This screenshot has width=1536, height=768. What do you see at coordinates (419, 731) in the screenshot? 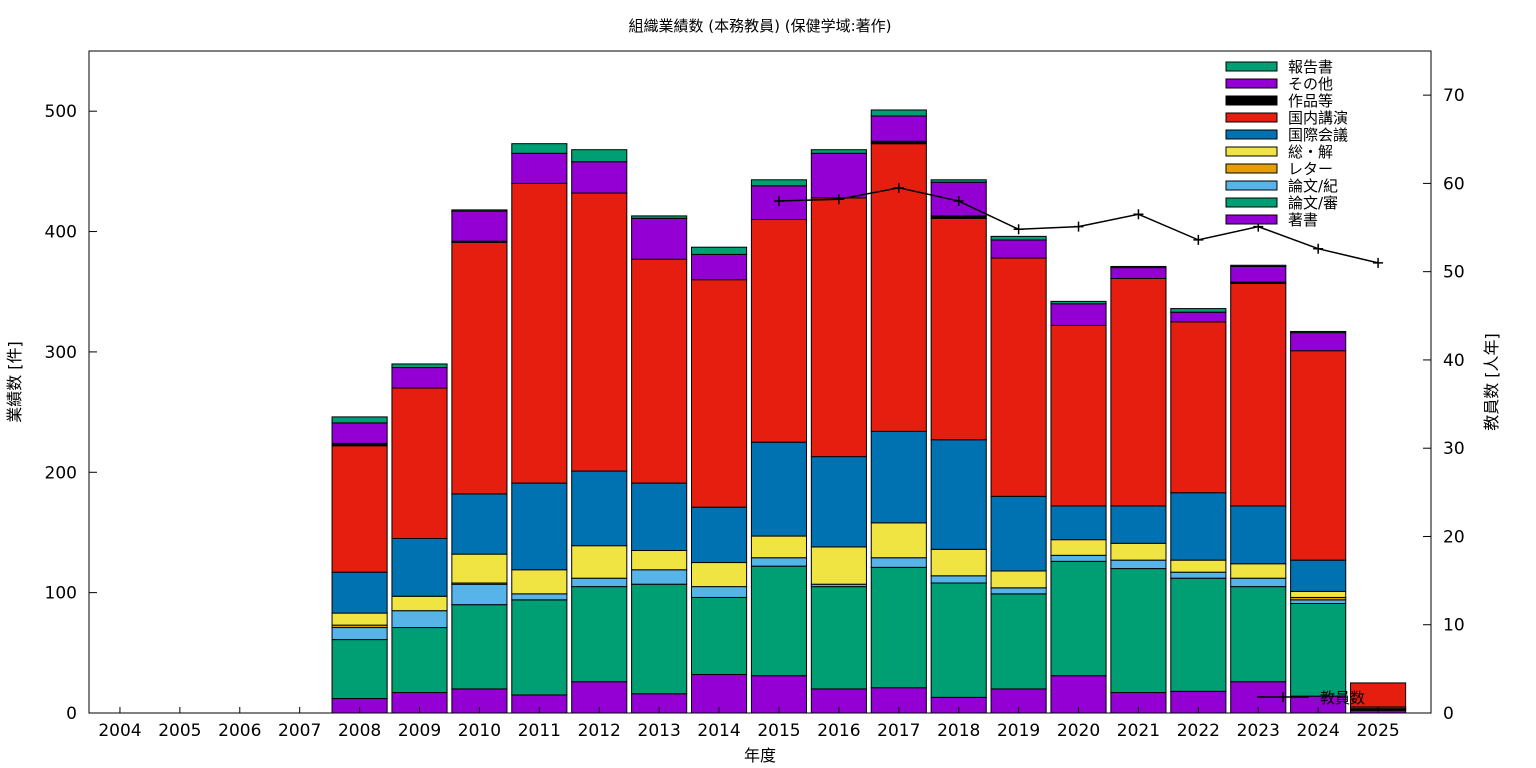
I see `x-tick-label: 2009` at bounding box center [419, 731].